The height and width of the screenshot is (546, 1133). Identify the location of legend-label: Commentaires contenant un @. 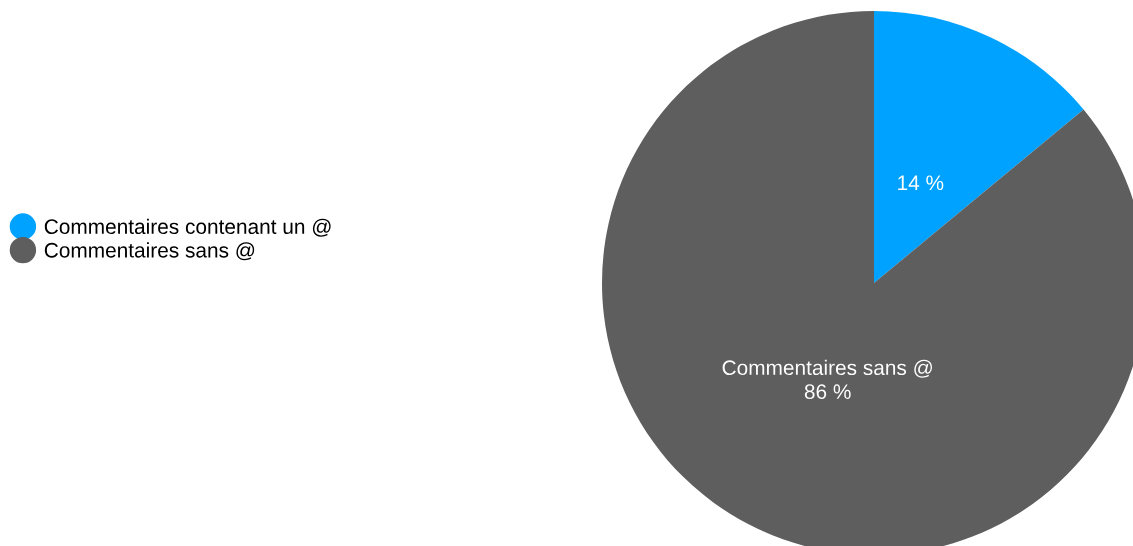
(187, 227).